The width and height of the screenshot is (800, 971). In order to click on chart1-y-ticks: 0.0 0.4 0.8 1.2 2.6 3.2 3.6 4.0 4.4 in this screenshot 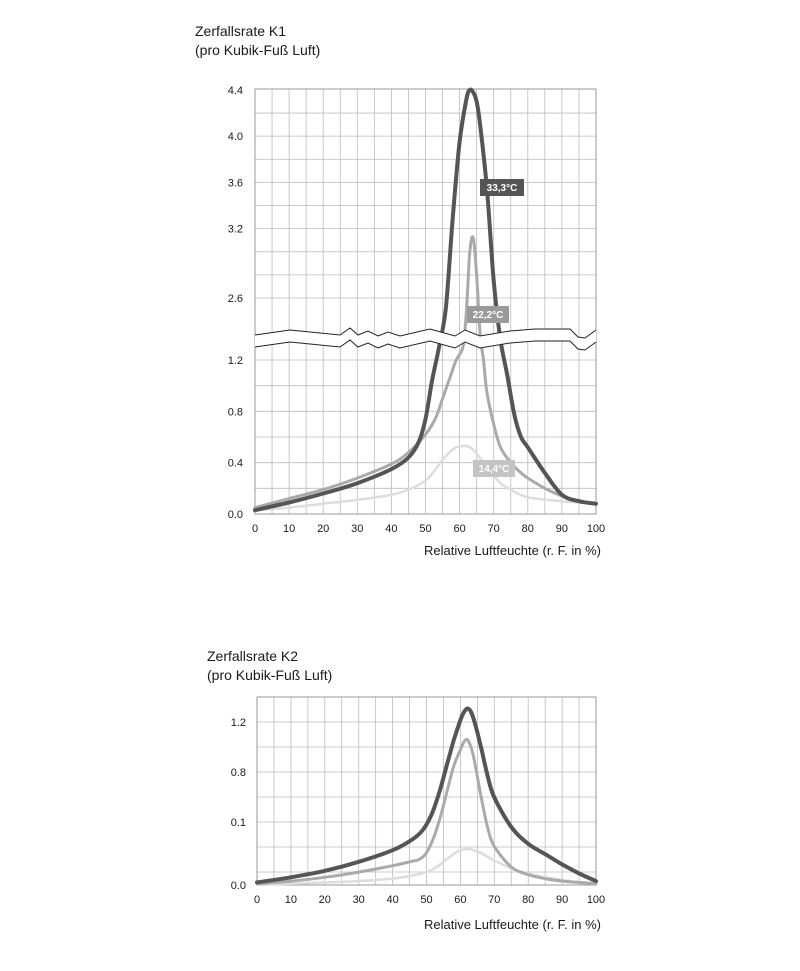, I will do `click(235, 303)`.